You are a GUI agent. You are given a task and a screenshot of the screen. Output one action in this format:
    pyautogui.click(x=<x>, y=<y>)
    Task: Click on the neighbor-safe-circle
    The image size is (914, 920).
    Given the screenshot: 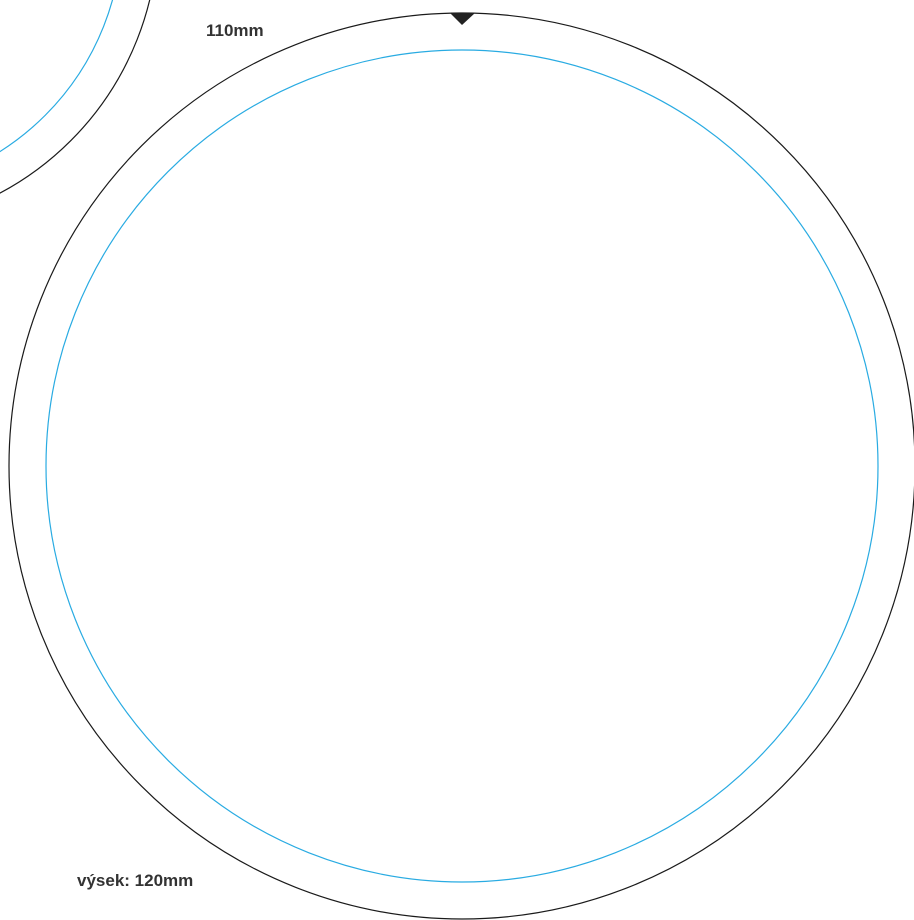 What is the action you would take?
    pyautogui.click(x=57, y=76)
    